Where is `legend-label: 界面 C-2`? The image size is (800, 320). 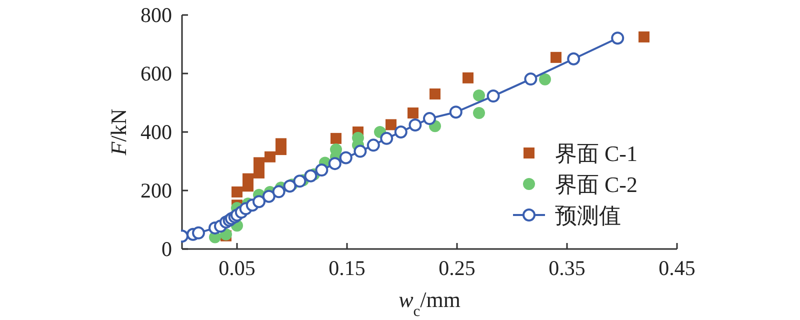 legend-label: 界面 C-2 is located at coordinates (596, 184).